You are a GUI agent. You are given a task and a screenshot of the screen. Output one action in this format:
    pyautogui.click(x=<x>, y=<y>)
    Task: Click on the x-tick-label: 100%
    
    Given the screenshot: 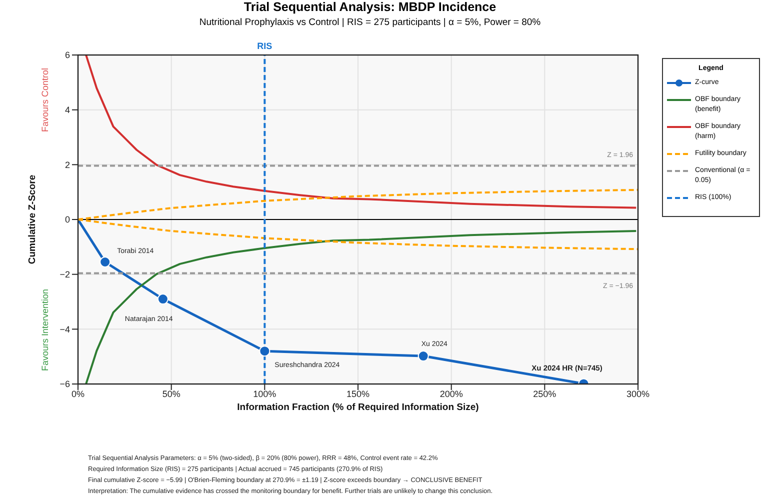 What is the action you would take?
    pyautogui.click(x=264, y=394)
    